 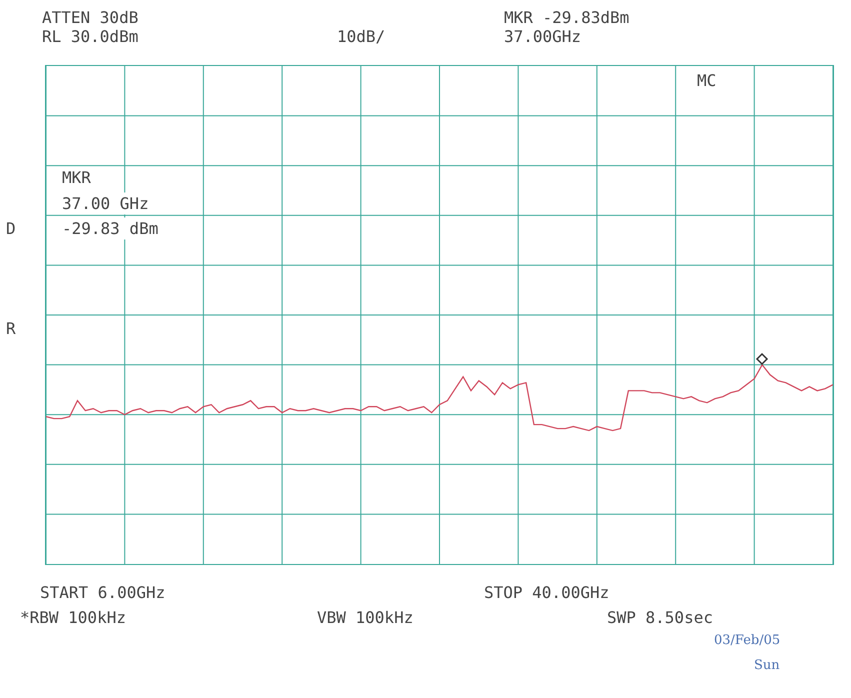 I want to click on text: *RBW 100kHz, so click(x=73, y=617).